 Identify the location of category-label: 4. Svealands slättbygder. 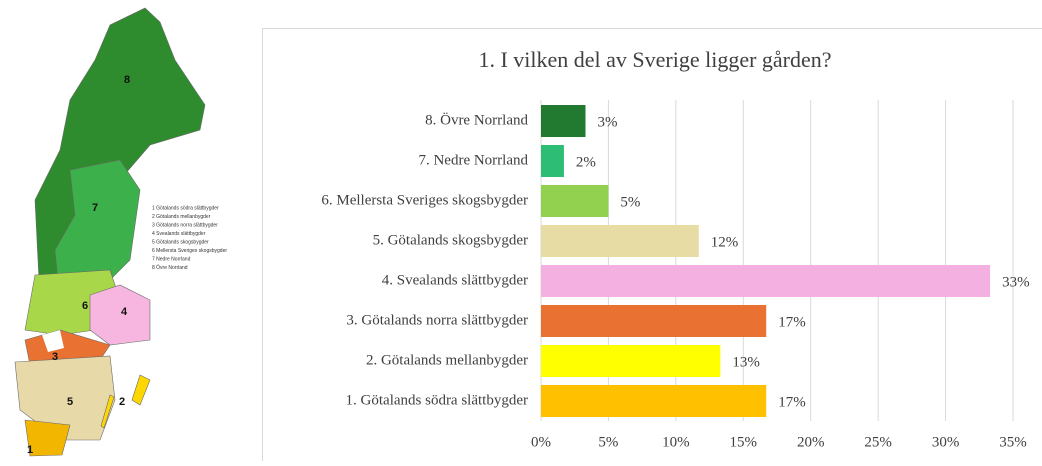
(455, 280).